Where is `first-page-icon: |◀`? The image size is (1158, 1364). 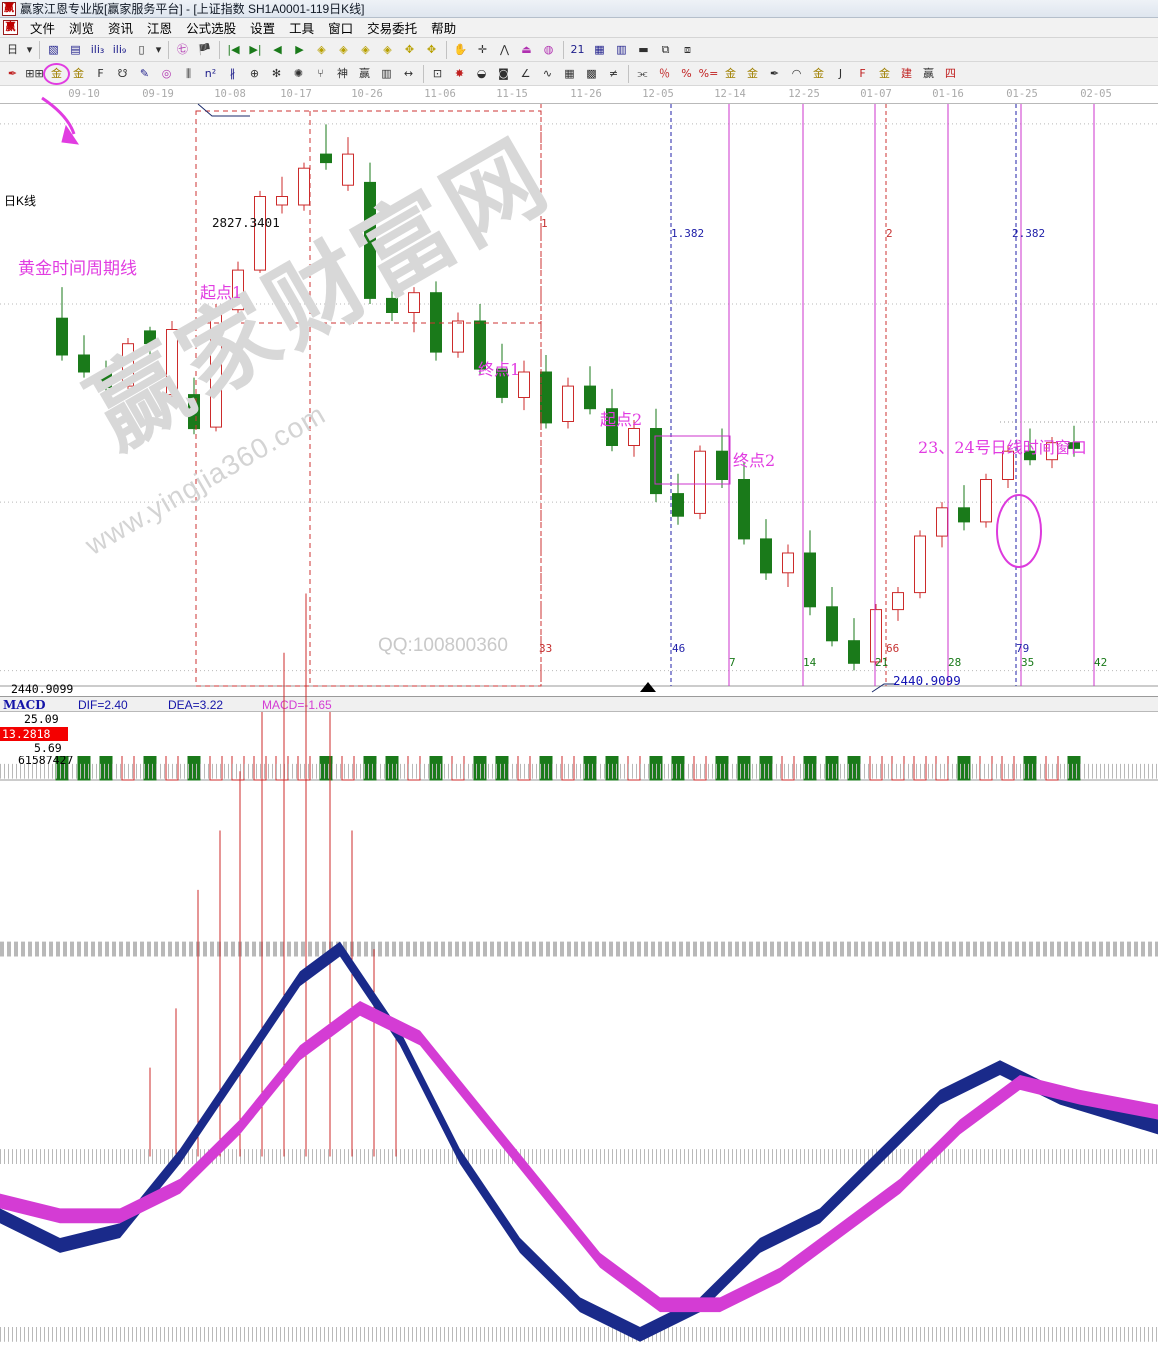
first-page-icon: |◀ is located at coordinates (233, 49).